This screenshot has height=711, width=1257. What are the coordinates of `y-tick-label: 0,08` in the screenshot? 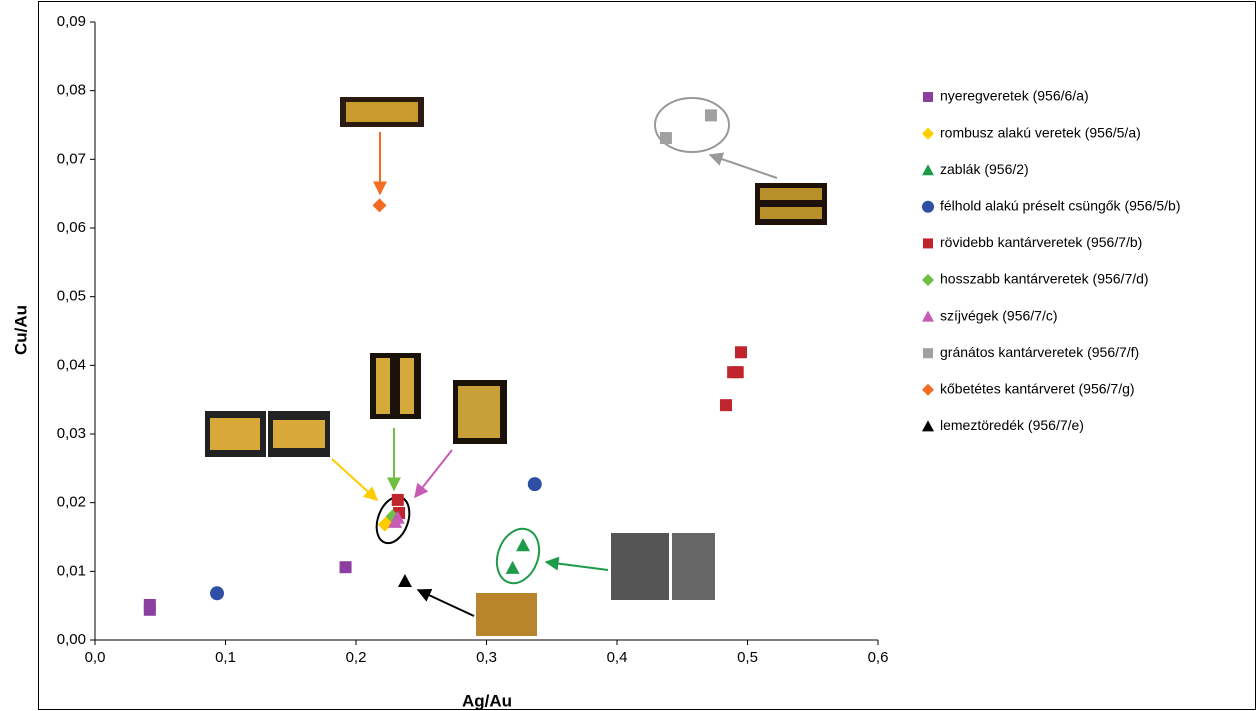 It's located at (71, 90).